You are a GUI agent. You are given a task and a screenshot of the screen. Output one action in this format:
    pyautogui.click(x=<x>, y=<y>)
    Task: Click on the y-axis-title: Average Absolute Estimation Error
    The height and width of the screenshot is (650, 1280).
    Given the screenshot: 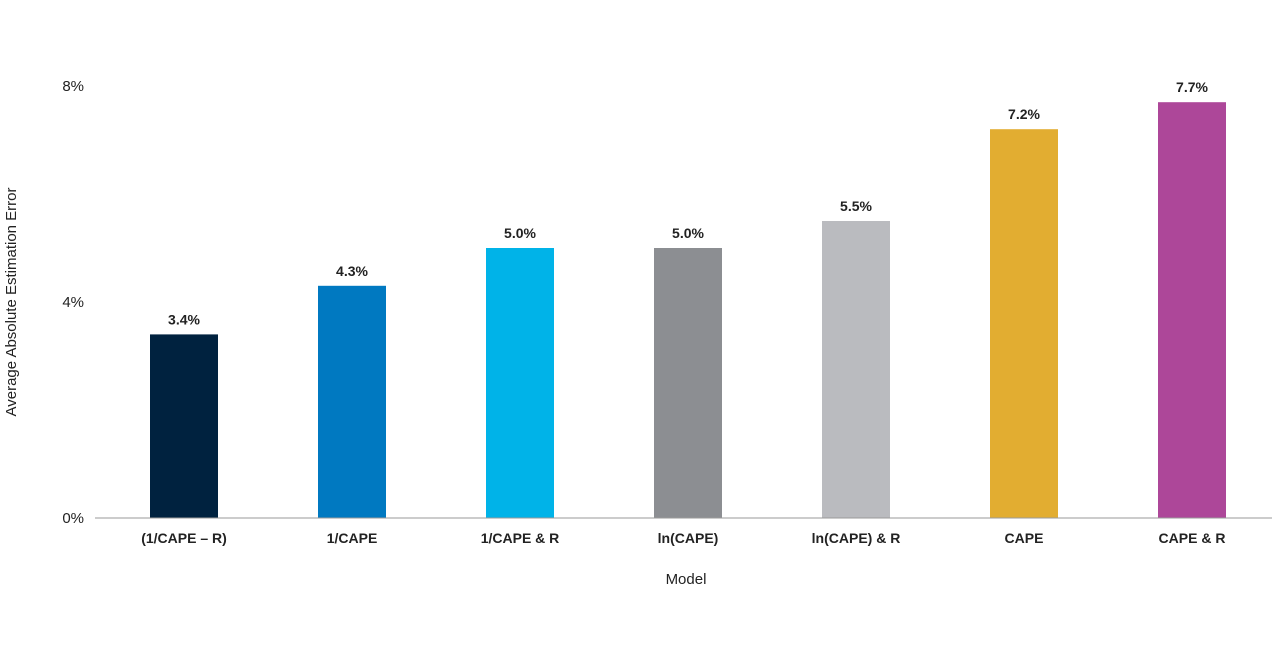 What is the action you would take?
    pyautogui.click(x=11, y=301)
    